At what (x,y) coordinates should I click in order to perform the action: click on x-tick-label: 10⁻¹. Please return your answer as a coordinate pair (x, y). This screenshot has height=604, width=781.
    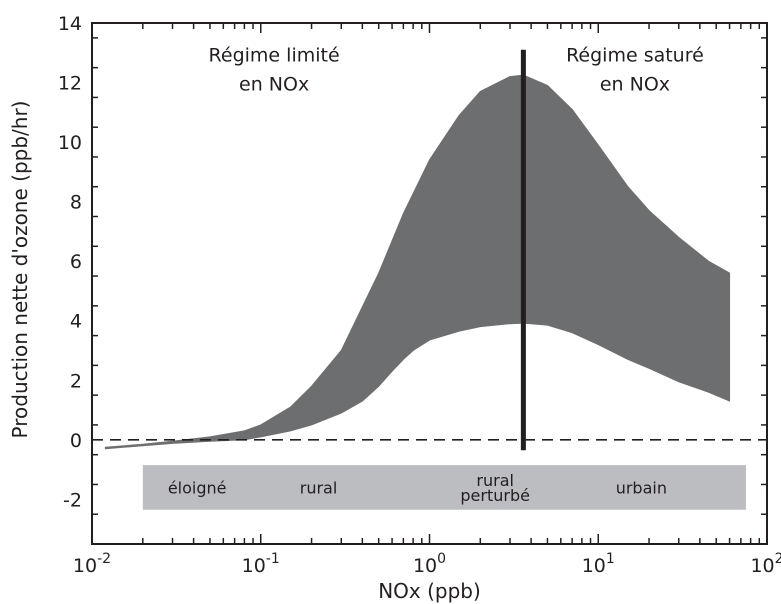
    Looking at the image, I should click on (261, 564).